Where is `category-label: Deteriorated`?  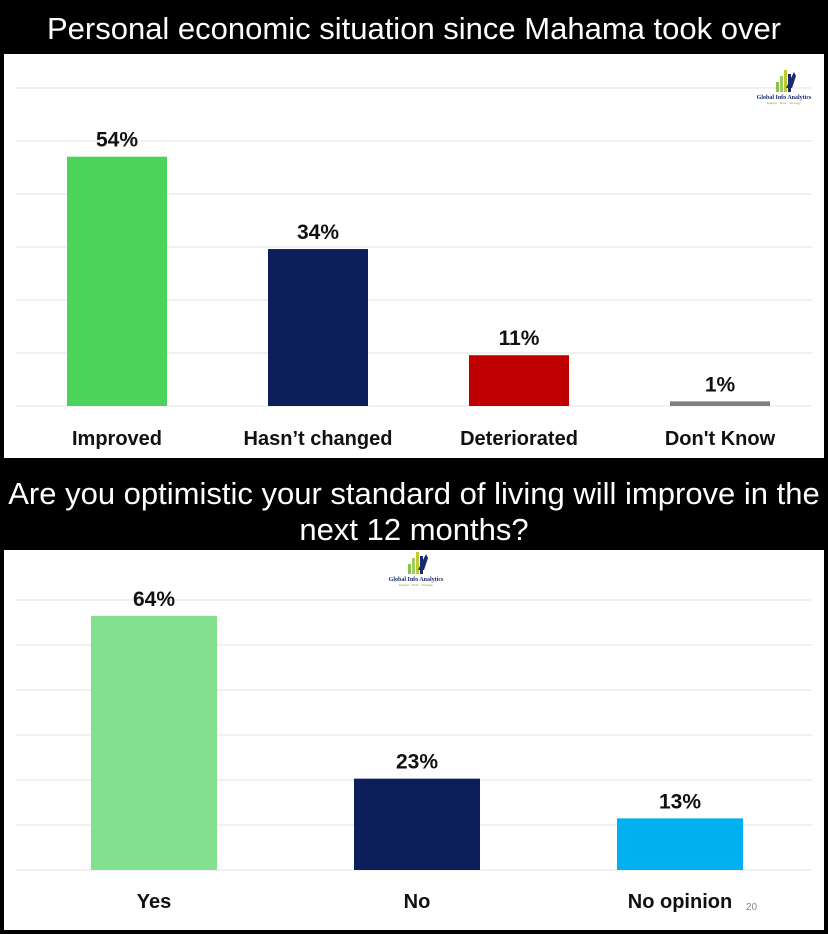
category-label: Deteriorated is located at coordinates (519, 439).